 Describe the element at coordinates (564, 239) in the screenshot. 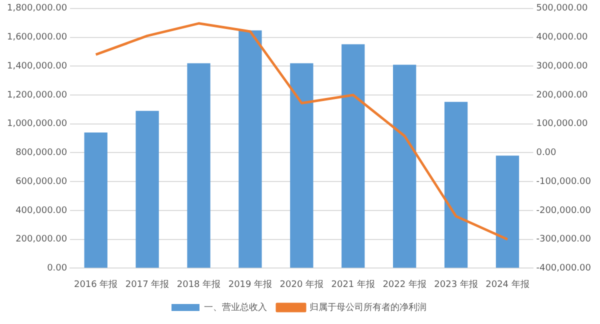

I see `y2-tick-label: -300,000.00` at that location.